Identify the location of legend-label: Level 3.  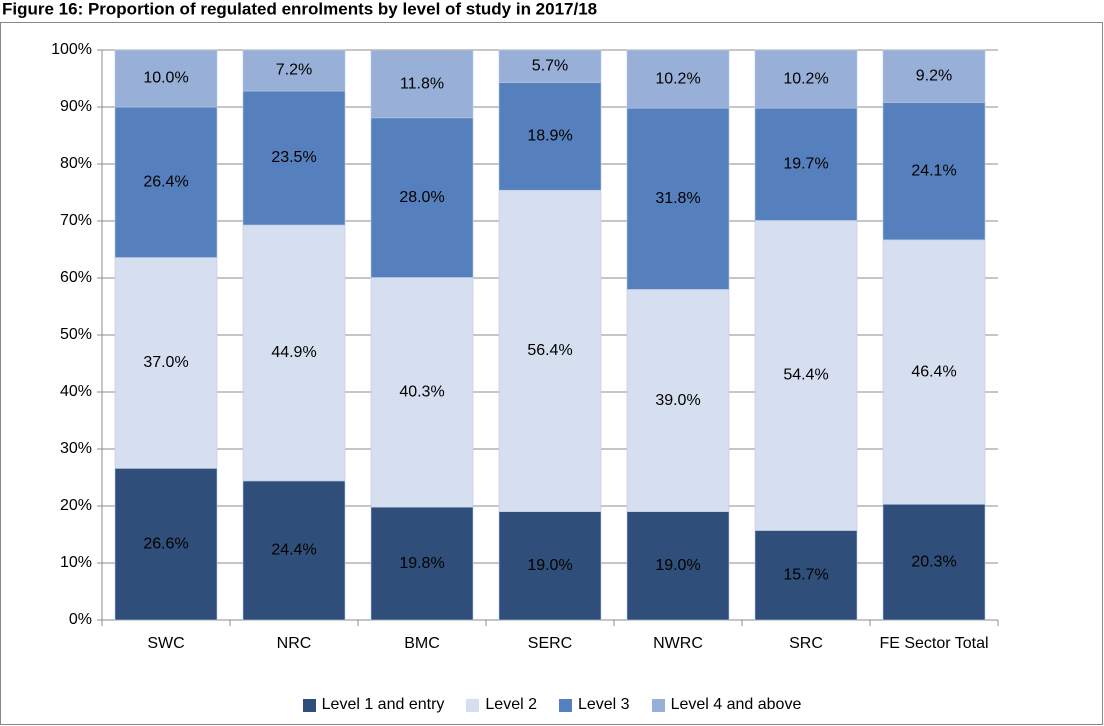
(603, 704).